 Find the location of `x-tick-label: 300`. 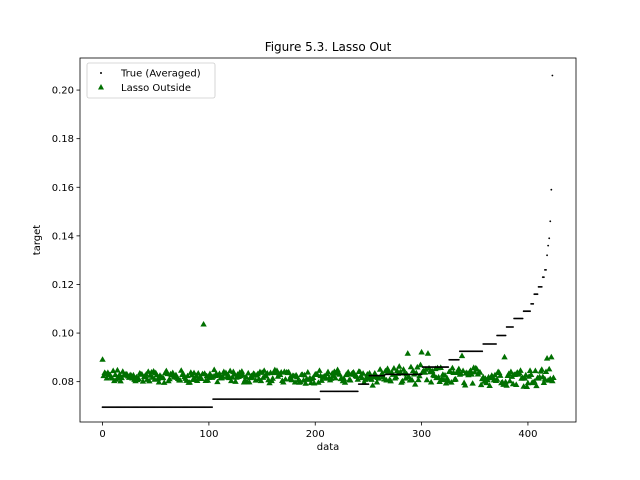

x-tick-label: 300 is located at coordinates (421, 434).